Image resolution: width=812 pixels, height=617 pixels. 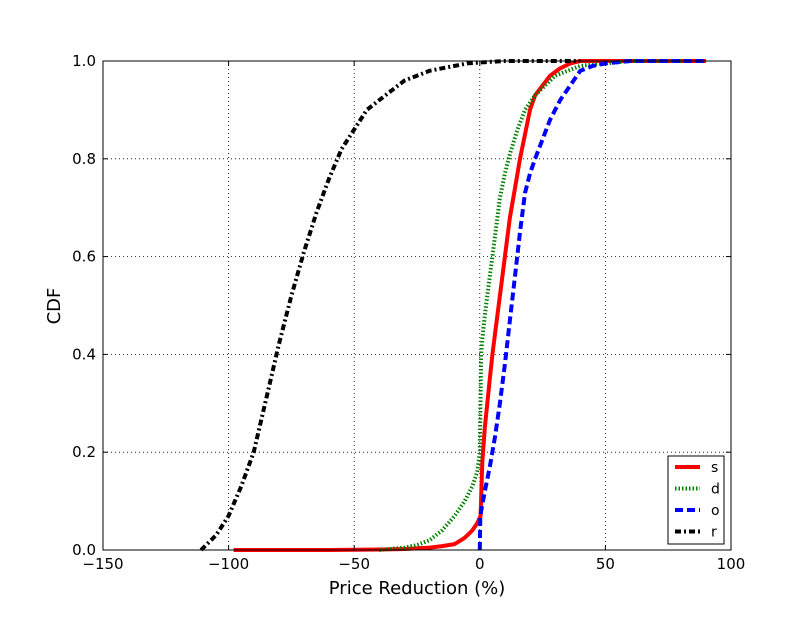 I want to click on x-tick-label: −150, so click(x=102, y=564).